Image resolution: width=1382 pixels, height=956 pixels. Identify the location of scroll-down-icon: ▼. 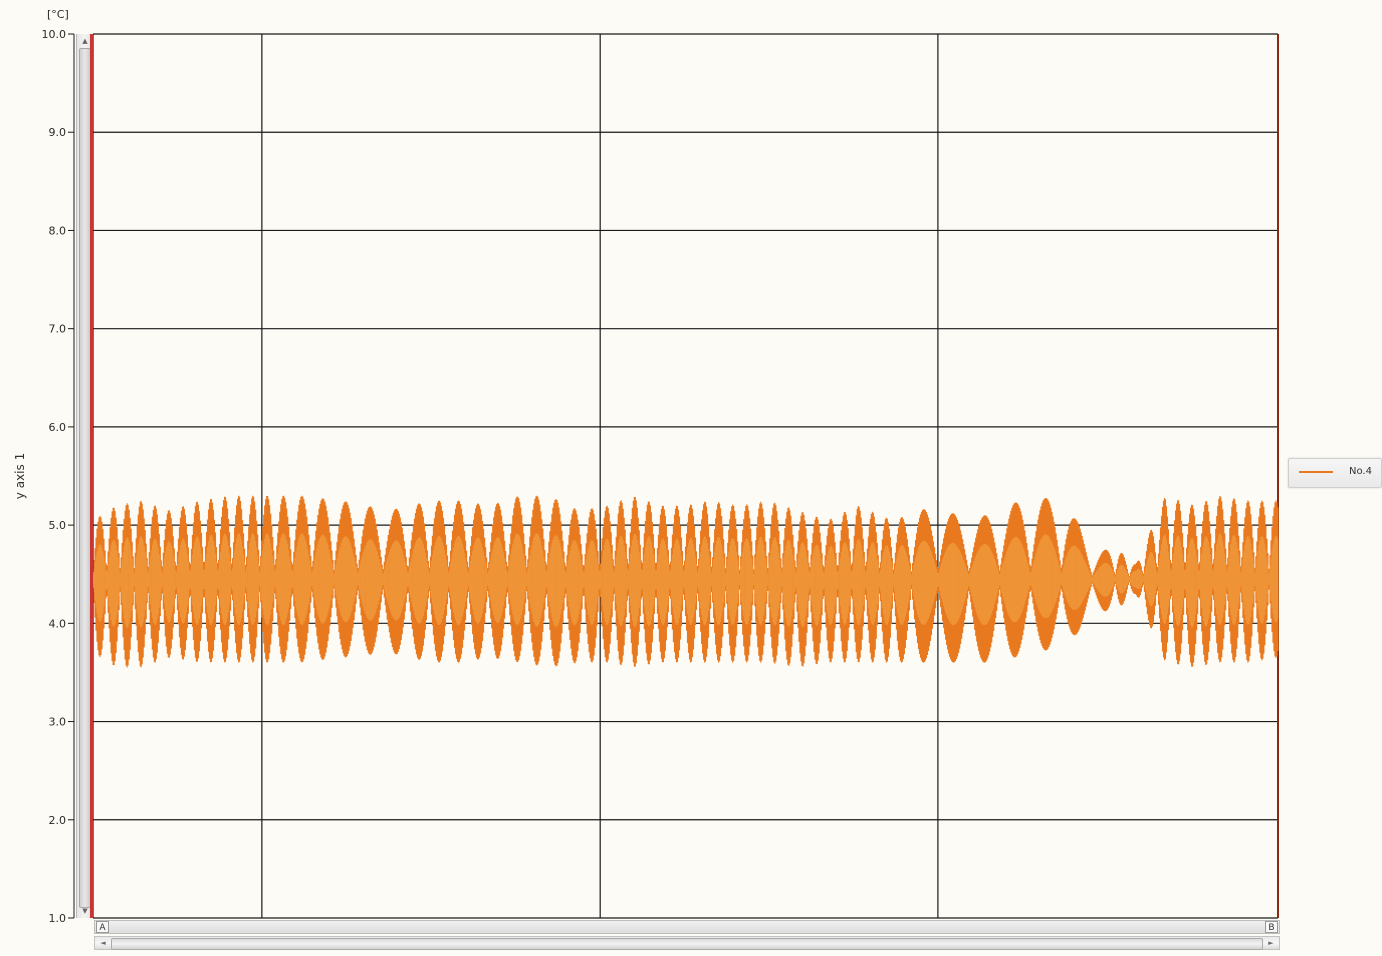
(85, 911).